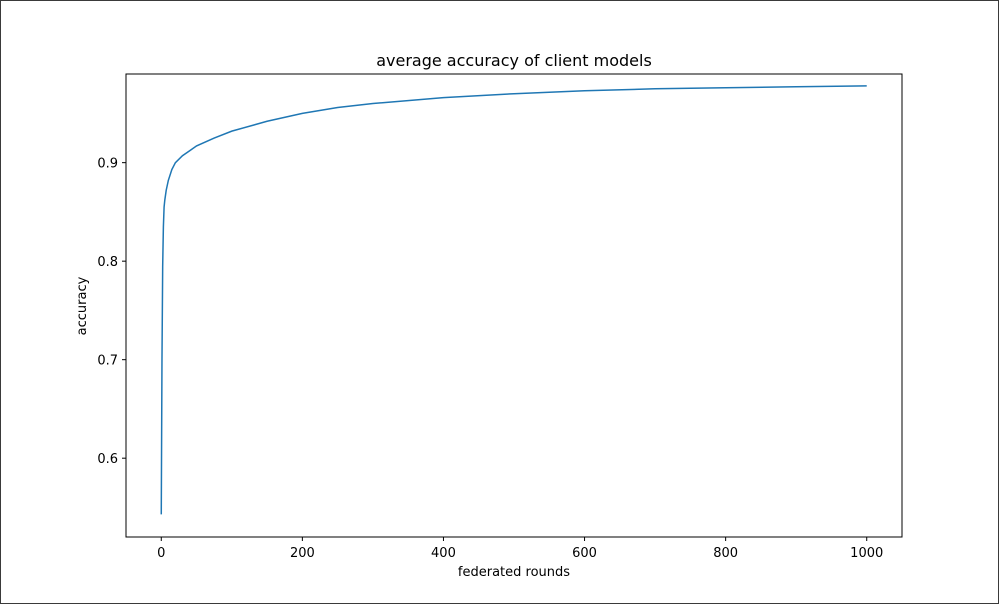  I want to click on y-axis-ticks: 0.6 0.7 0.8 0.9, so click(111, 312).